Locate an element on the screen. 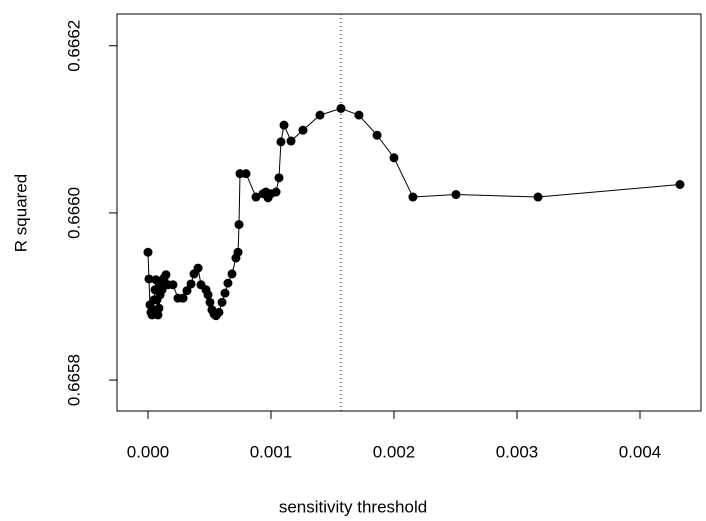  x-tick-label: 0.002 is located at coordinates (394, 451).